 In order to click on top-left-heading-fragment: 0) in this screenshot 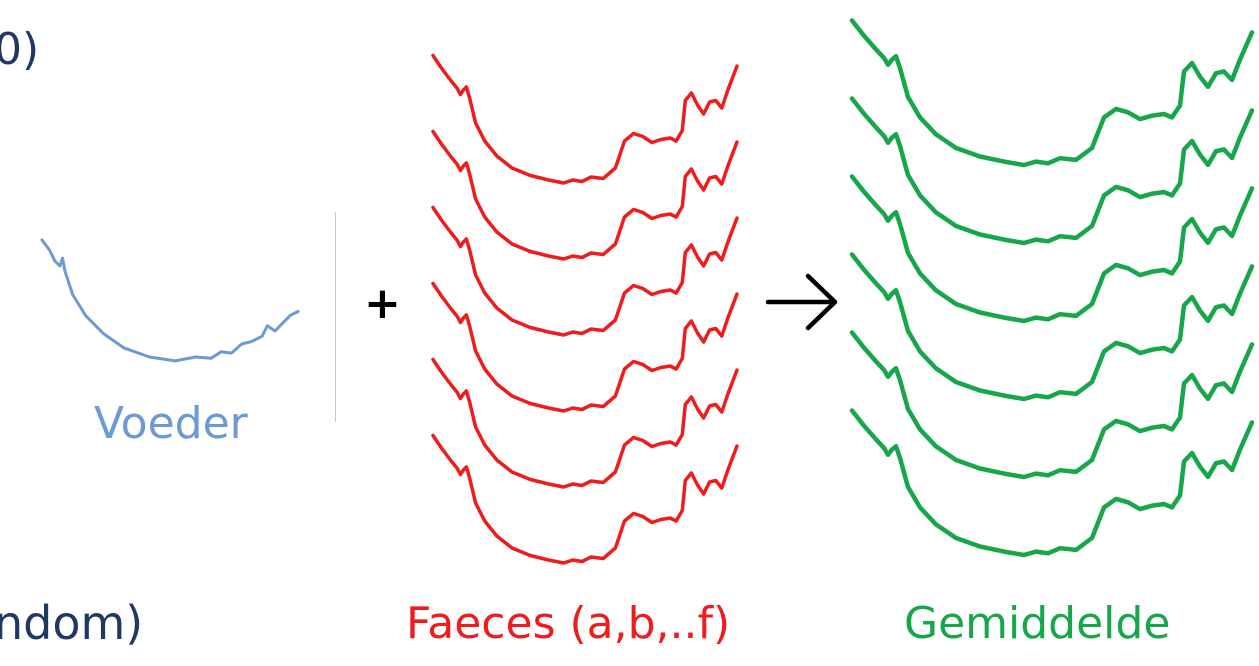, I will do `click(20, 49)`.